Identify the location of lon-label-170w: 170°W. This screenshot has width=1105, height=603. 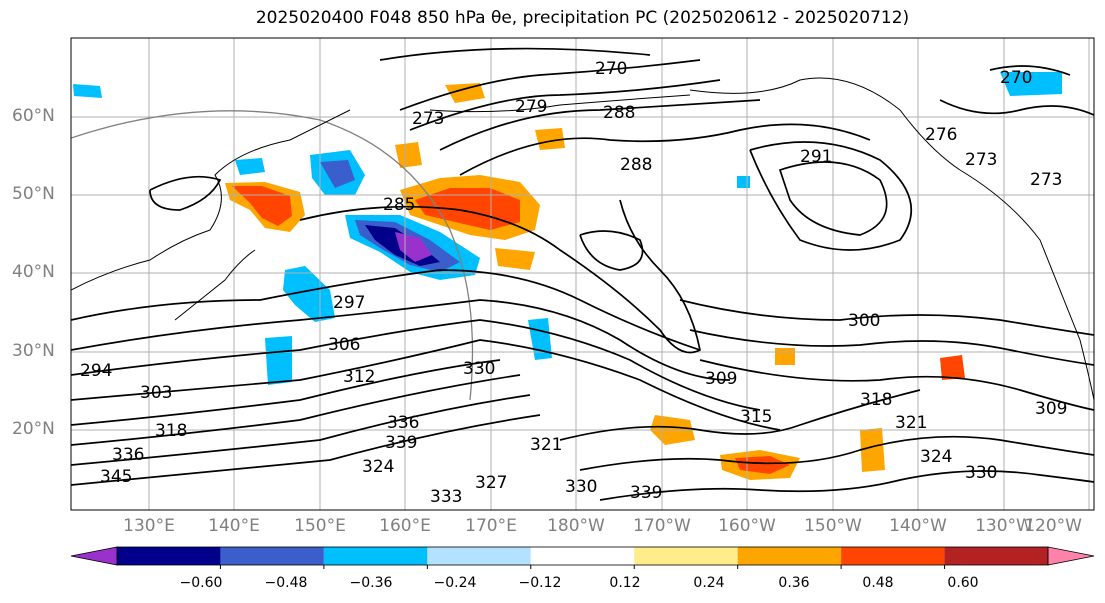
(662, 526).